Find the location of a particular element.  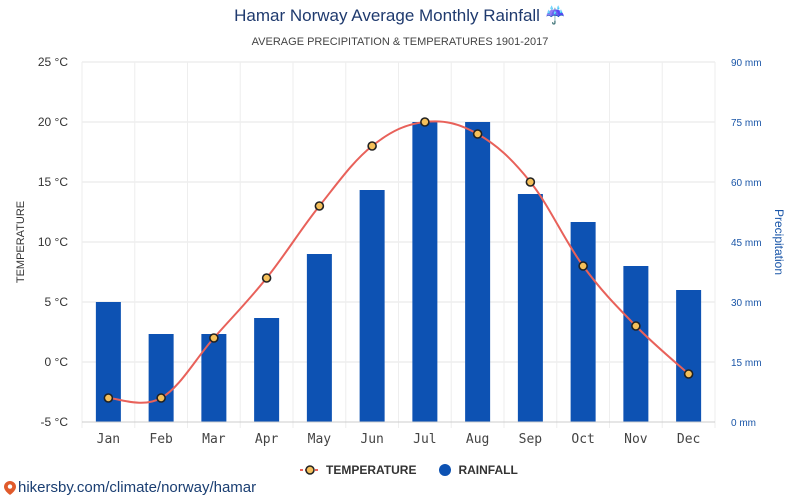

bar-sep is located at coordinates (530, 308).